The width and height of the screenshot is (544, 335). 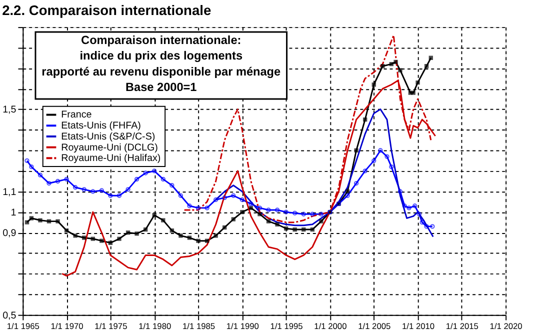 I want to click on y-tick-label: 1,5, so click(x=9, y=110).